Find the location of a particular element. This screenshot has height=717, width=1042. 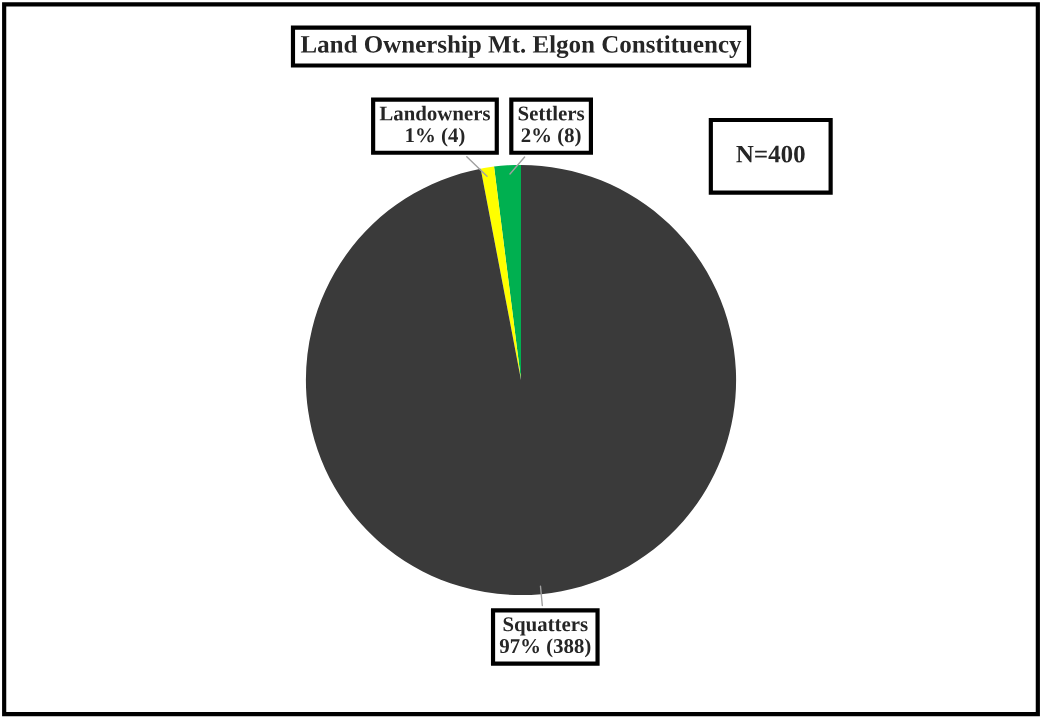

slice-label: Settlers is located at coordinates (551, 113).